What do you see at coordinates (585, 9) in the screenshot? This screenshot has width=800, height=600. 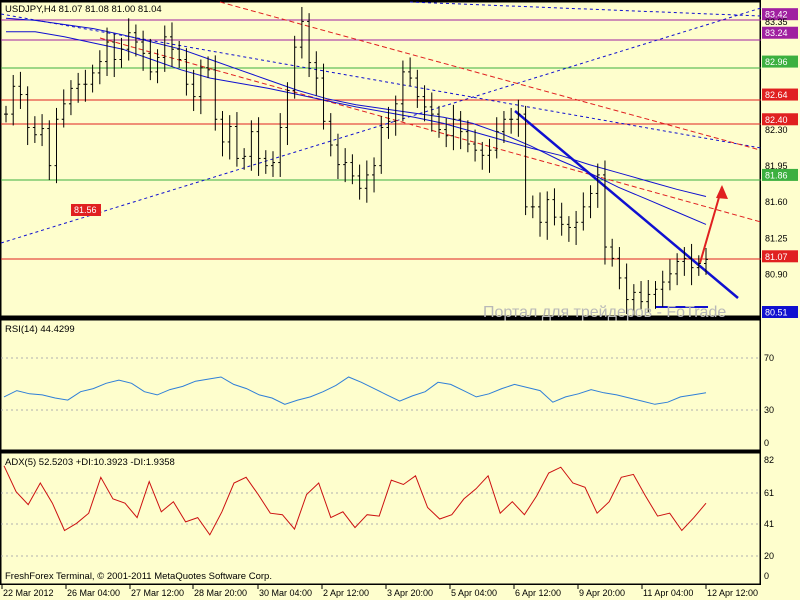 I see `dotted-trend-blue-top` at bounding box center [585, 9].